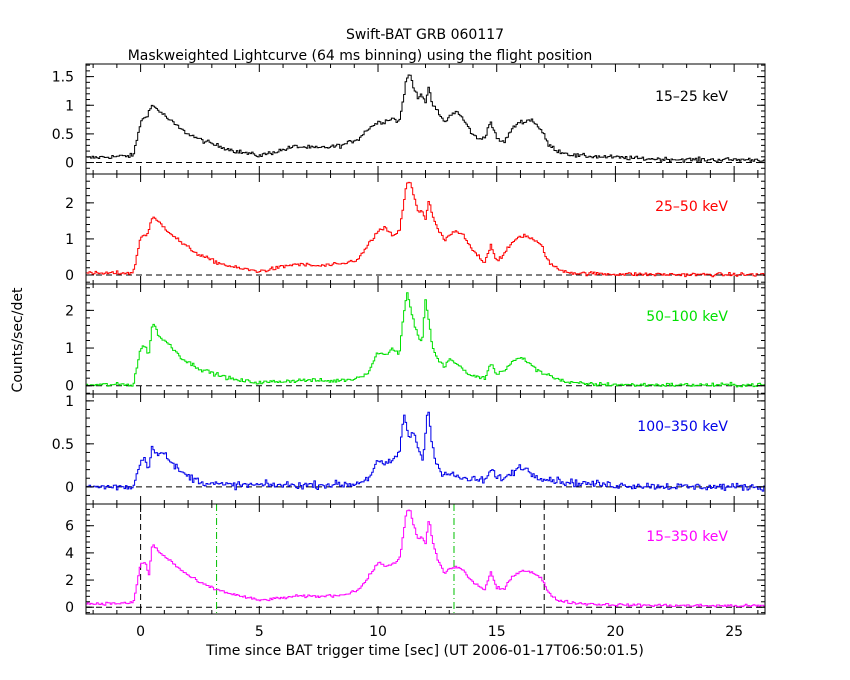 This screenshot has width=850, height=680. I want to click on band-label: 100–350 keV, so click(682, 427).